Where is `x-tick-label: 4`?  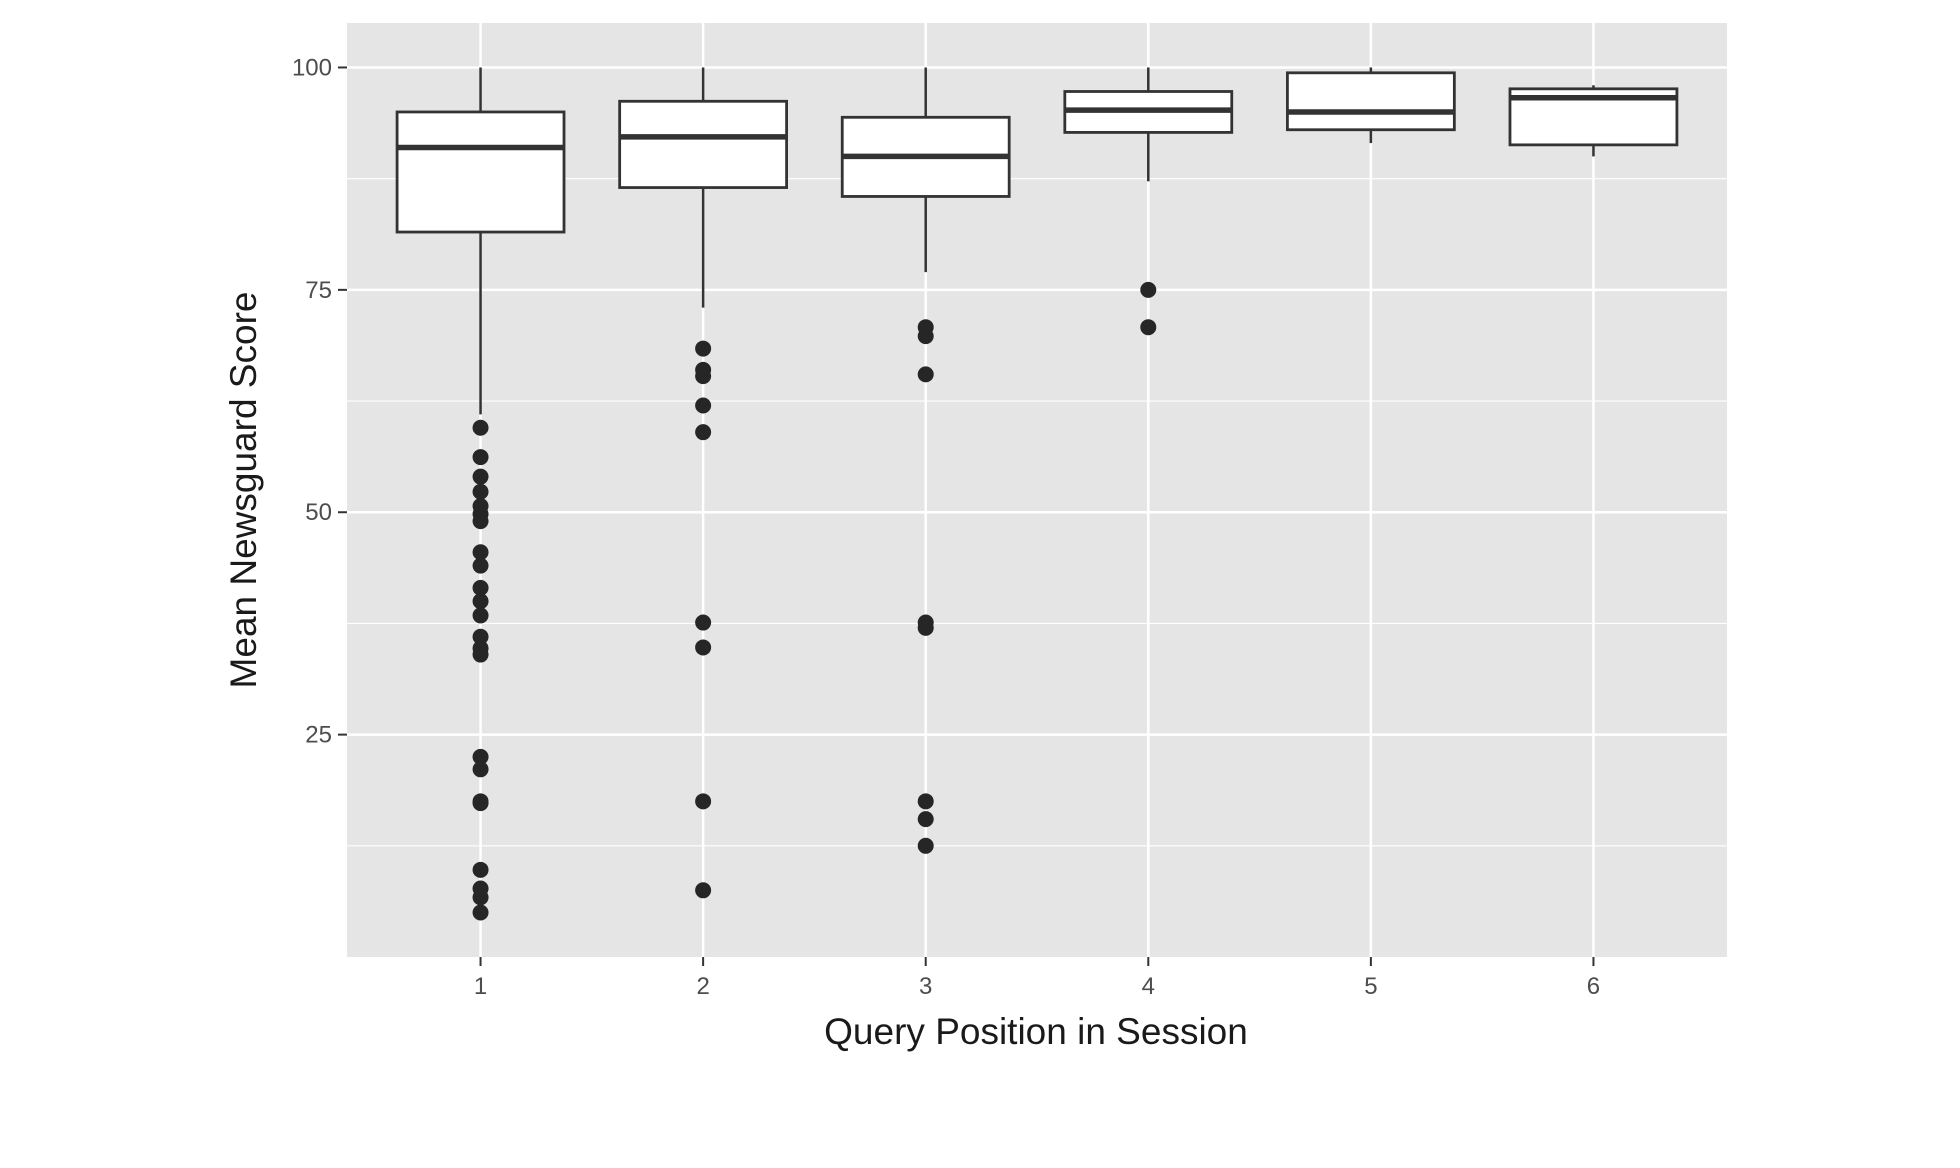 x-tick-label: 4 is located at coordinates (1148, 986).